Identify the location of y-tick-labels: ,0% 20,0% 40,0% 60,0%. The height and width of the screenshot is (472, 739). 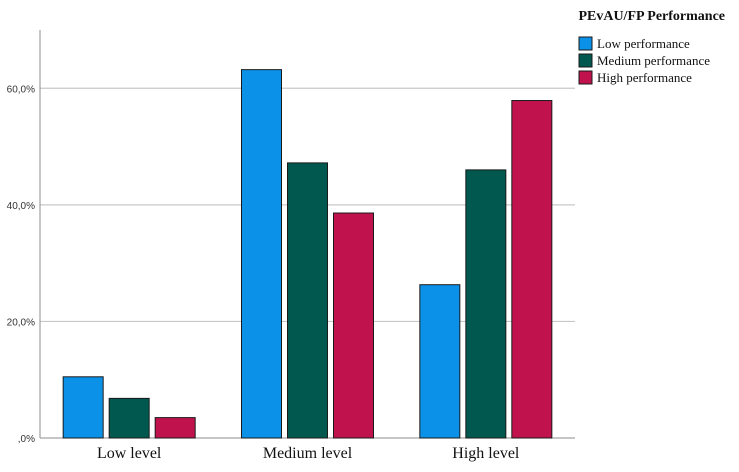
(21, 264).